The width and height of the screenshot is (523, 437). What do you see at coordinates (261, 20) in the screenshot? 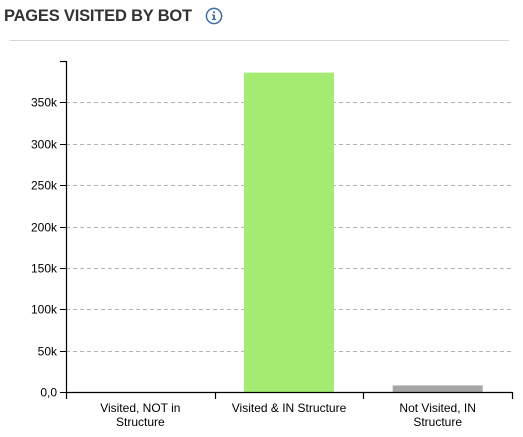
I see `chart-header: PAGES VISITED BY BOT` at bounding box center [261, 20].